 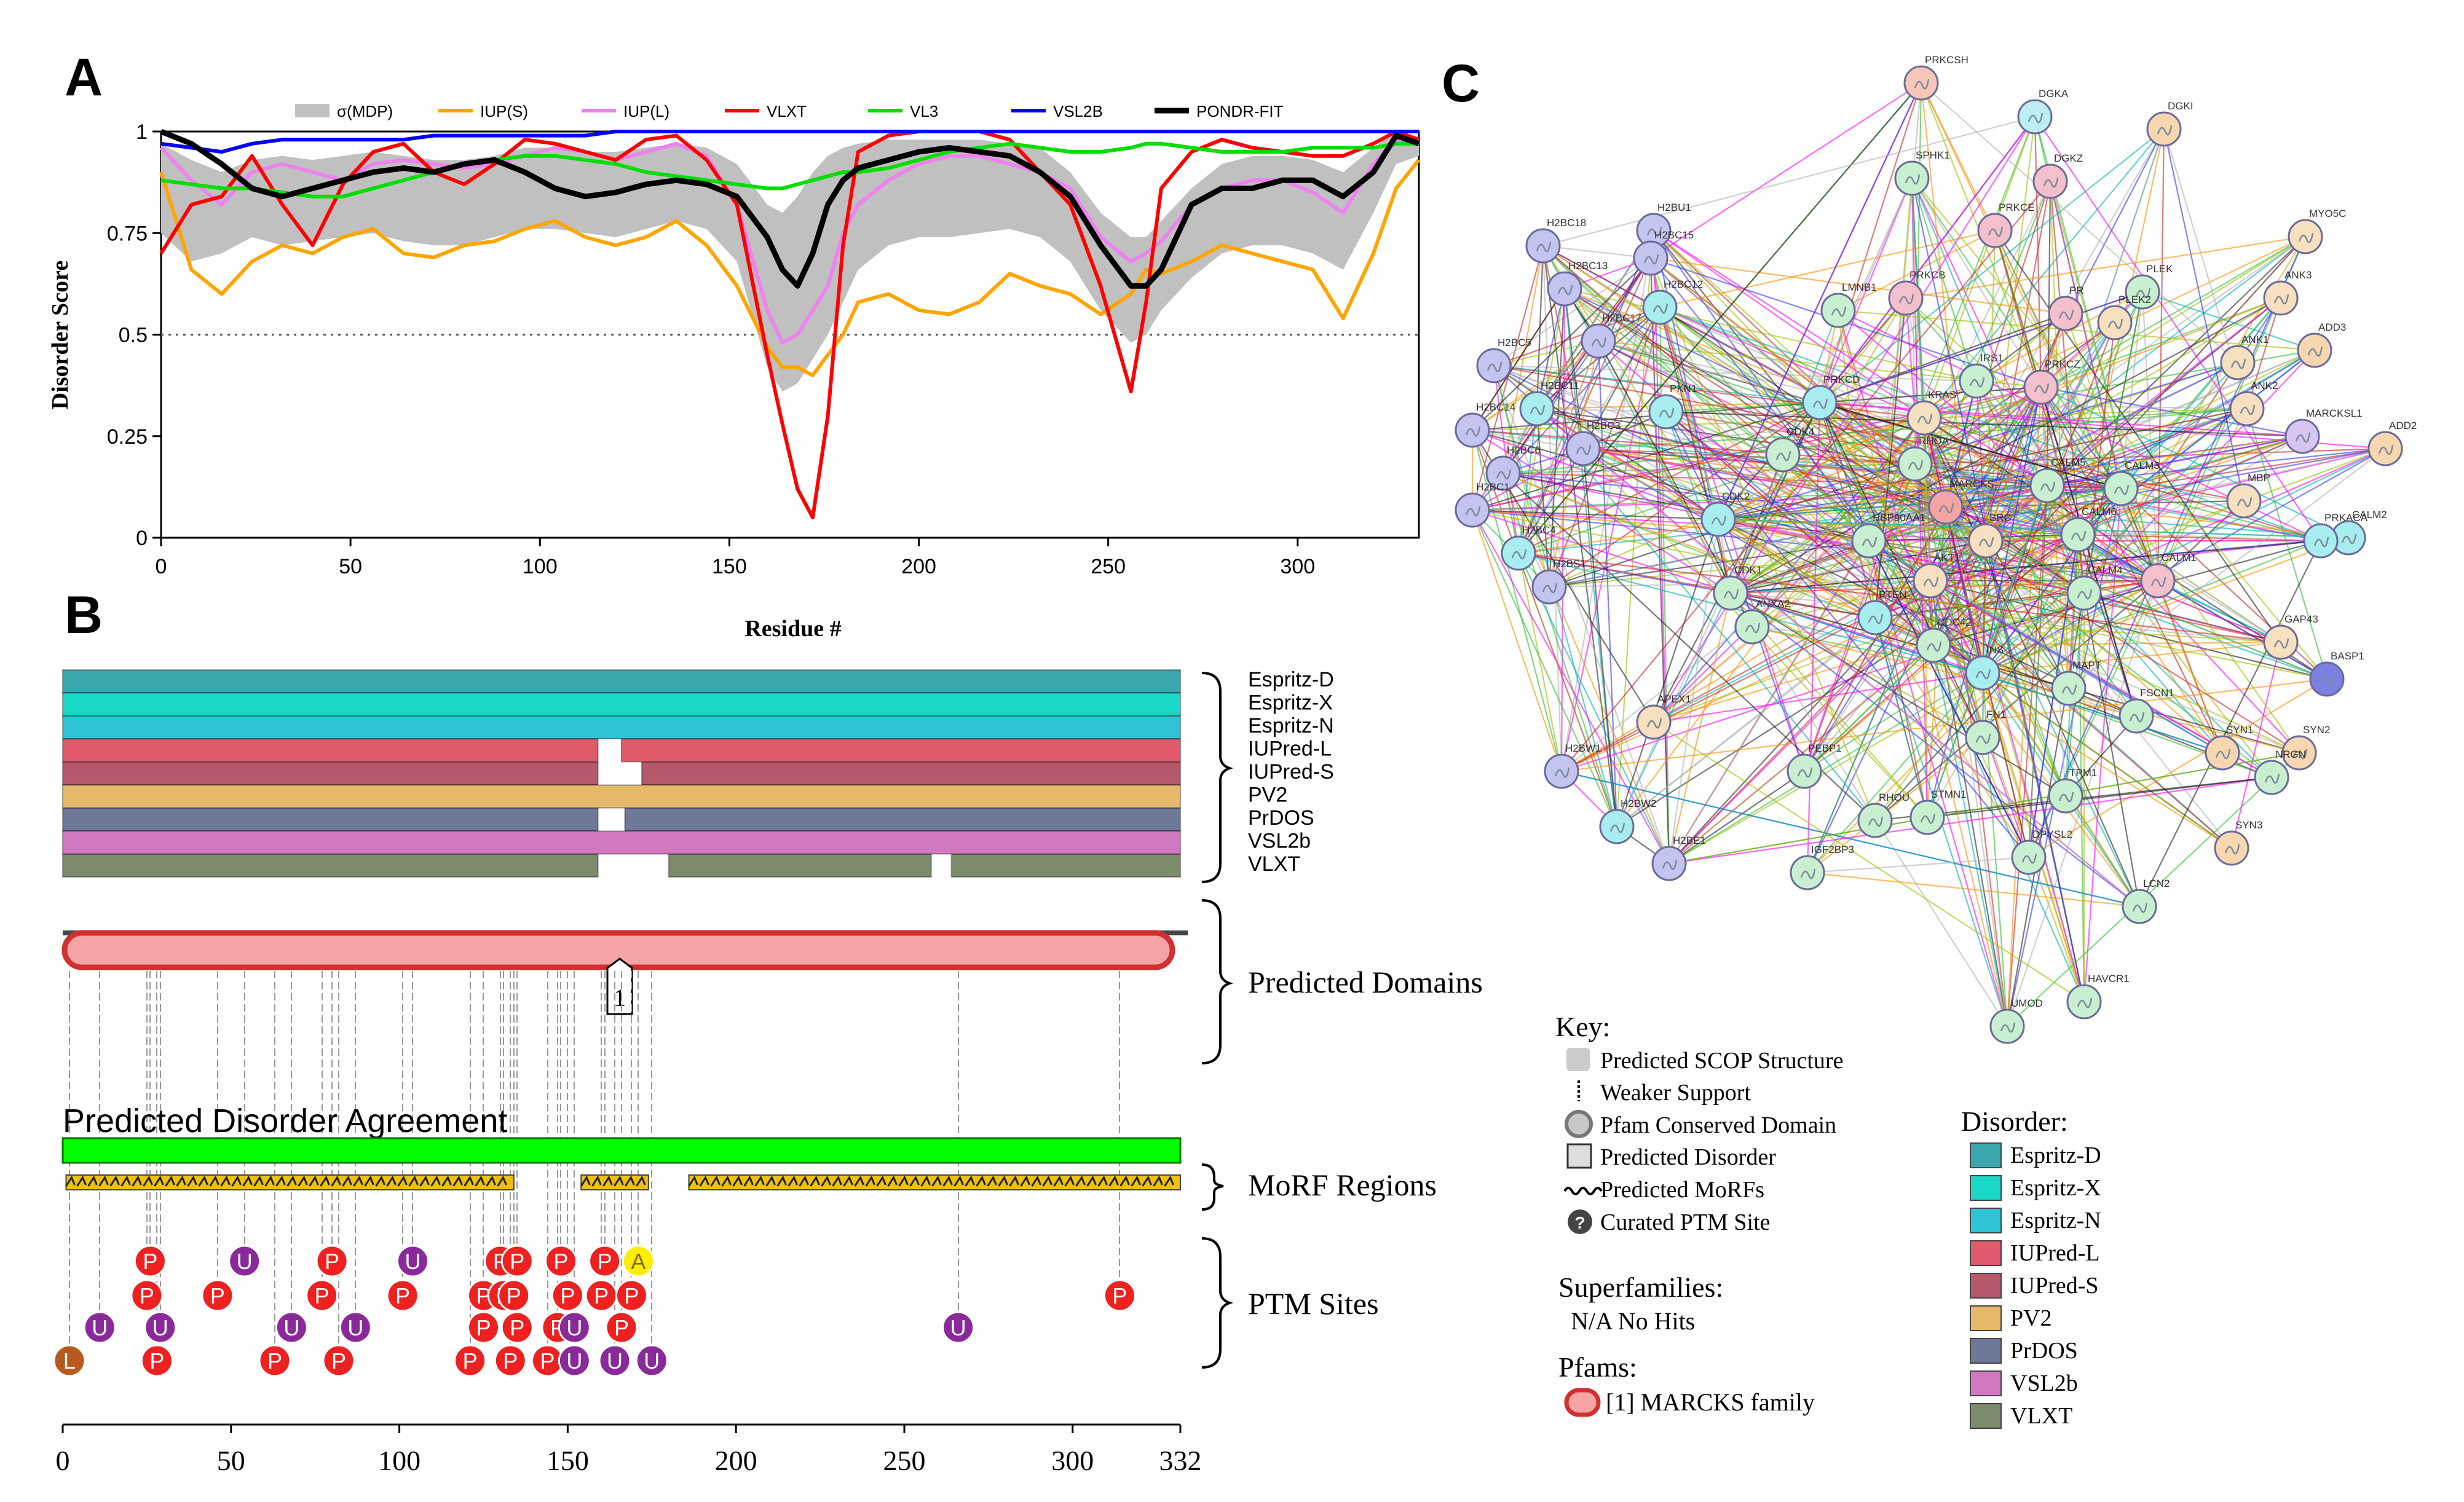 What do you see at coordinates (1513, 467) in the screenshot?
I see `network-node: H2BC6` at bounding box center [1513, 467].